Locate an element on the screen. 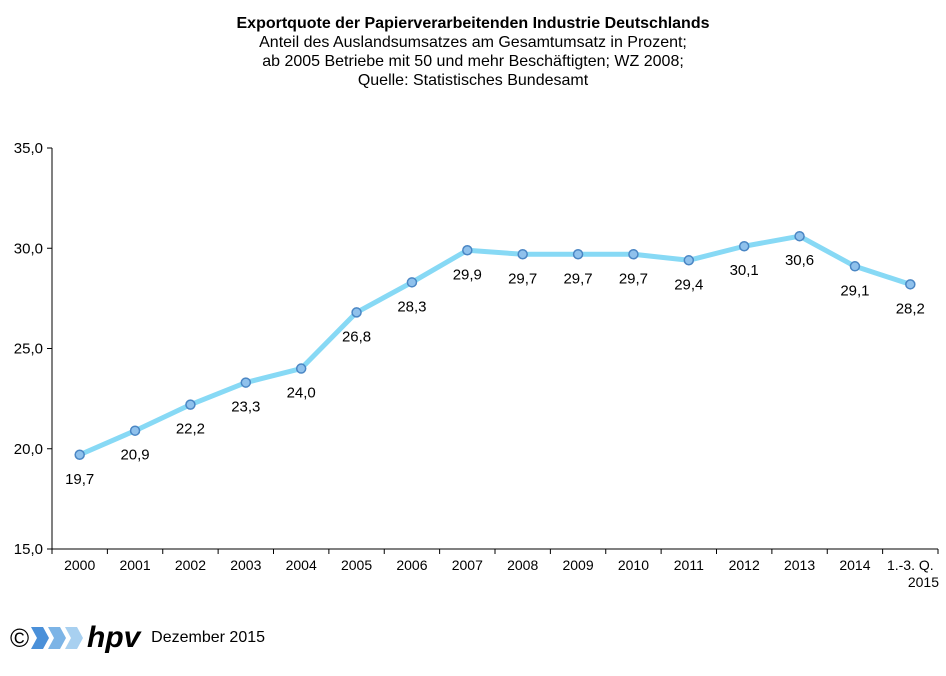 This screenshot has width=946, height=676. x-tick-label: 2011 is located at coordinates (689, 565).